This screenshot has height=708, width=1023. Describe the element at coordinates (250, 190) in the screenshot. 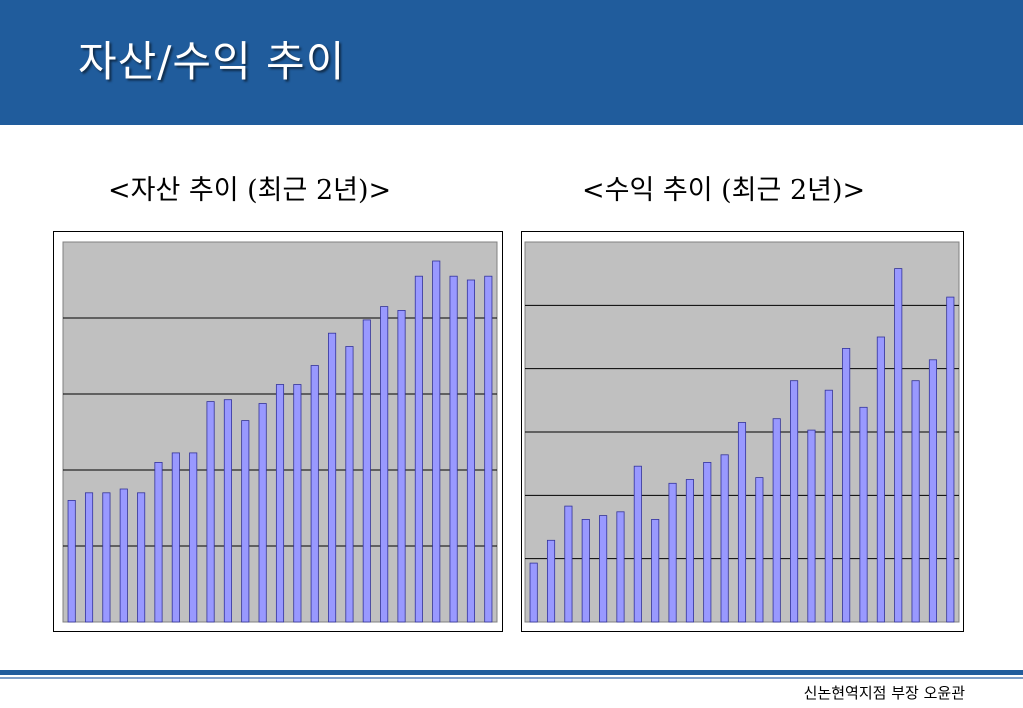

I see `asset-chart-title: <자산 추이 (최근 2년)>` at that location.